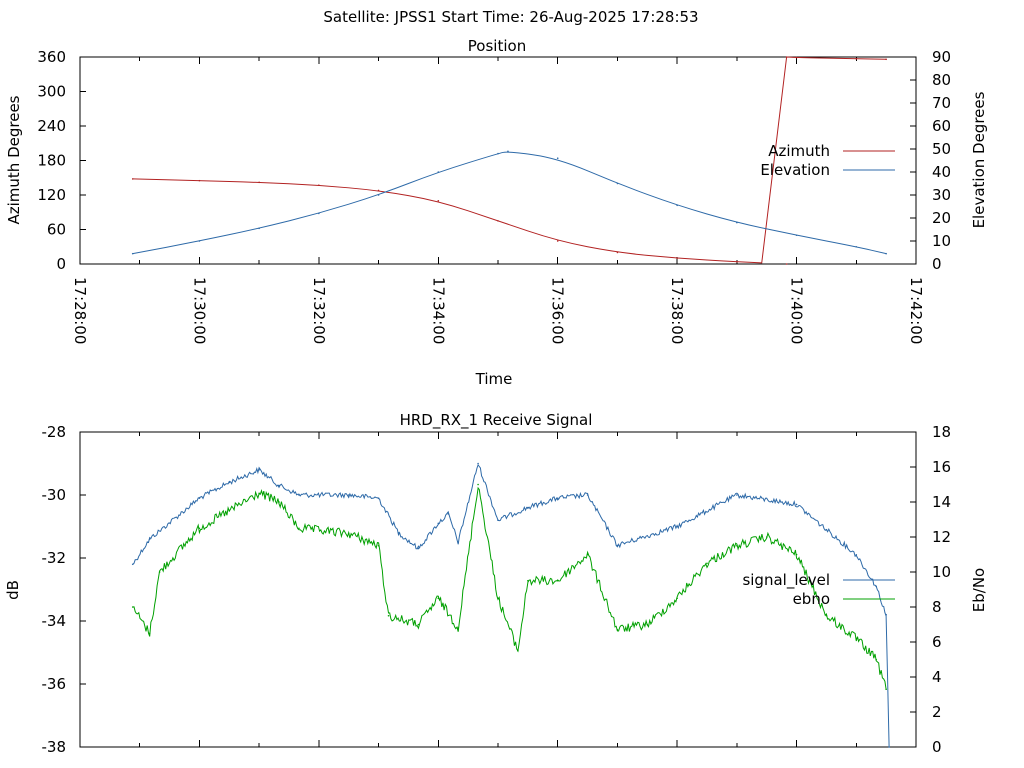 This screenshot has height=768, width=1024. Describe the element at coordinates (941, 537) in the screenshot. I see `signal-y2-tick-label: 12` at that location.